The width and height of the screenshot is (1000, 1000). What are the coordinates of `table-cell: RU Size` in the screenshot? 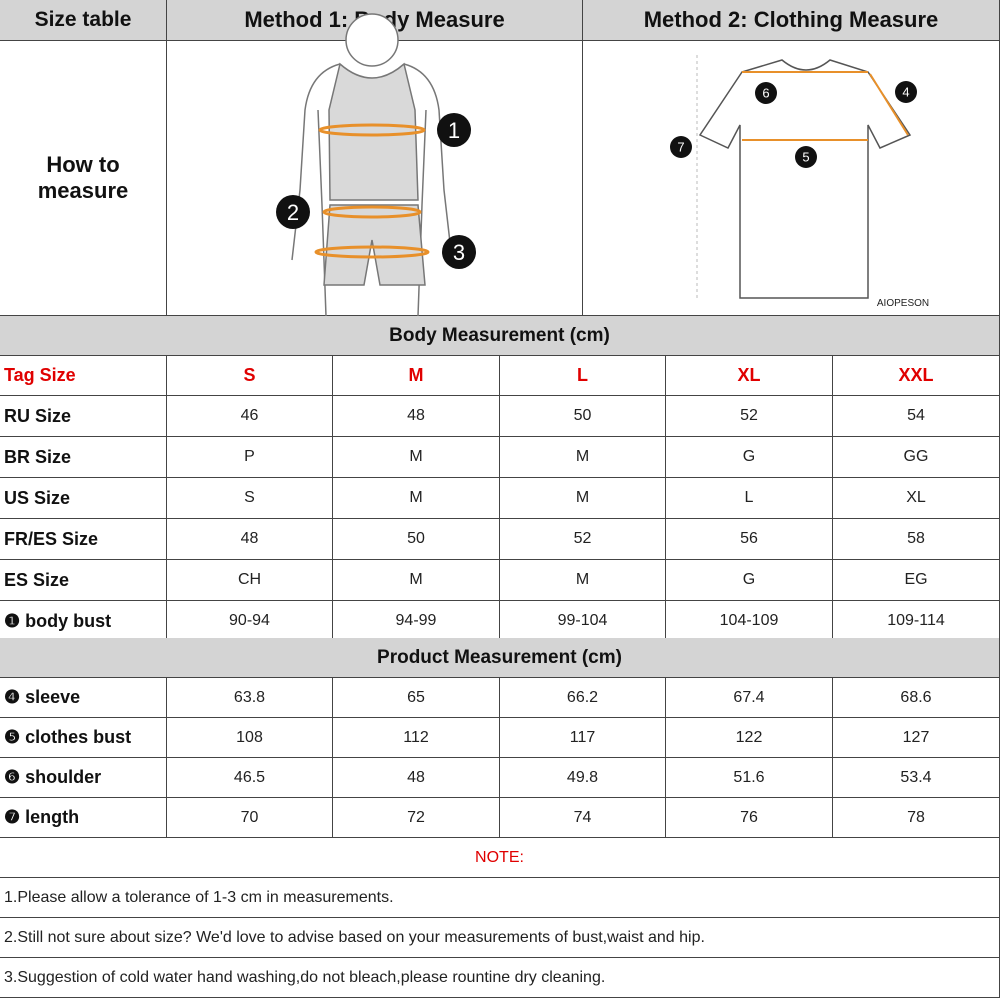 It's located at (83, 416).